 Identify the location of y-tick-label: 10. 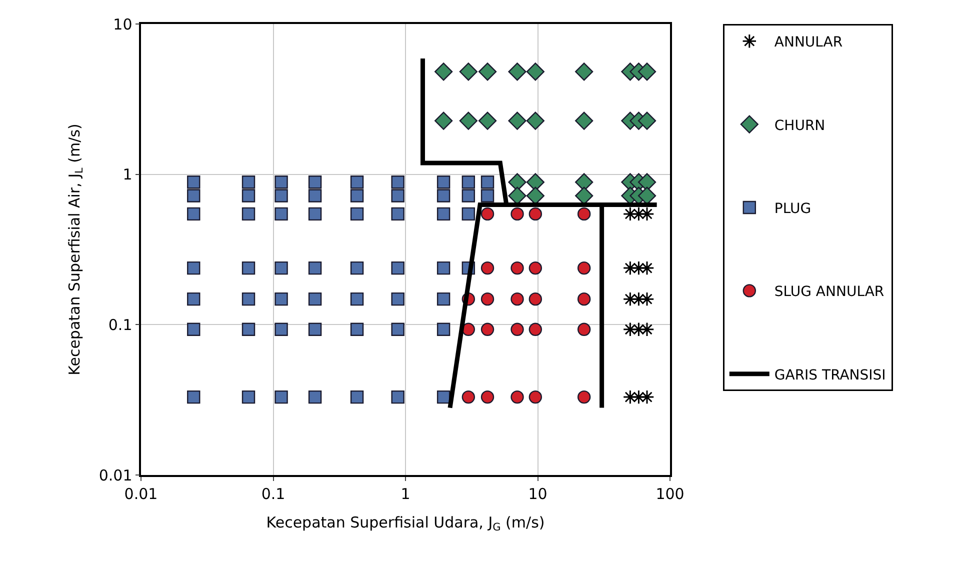
(122, 24).